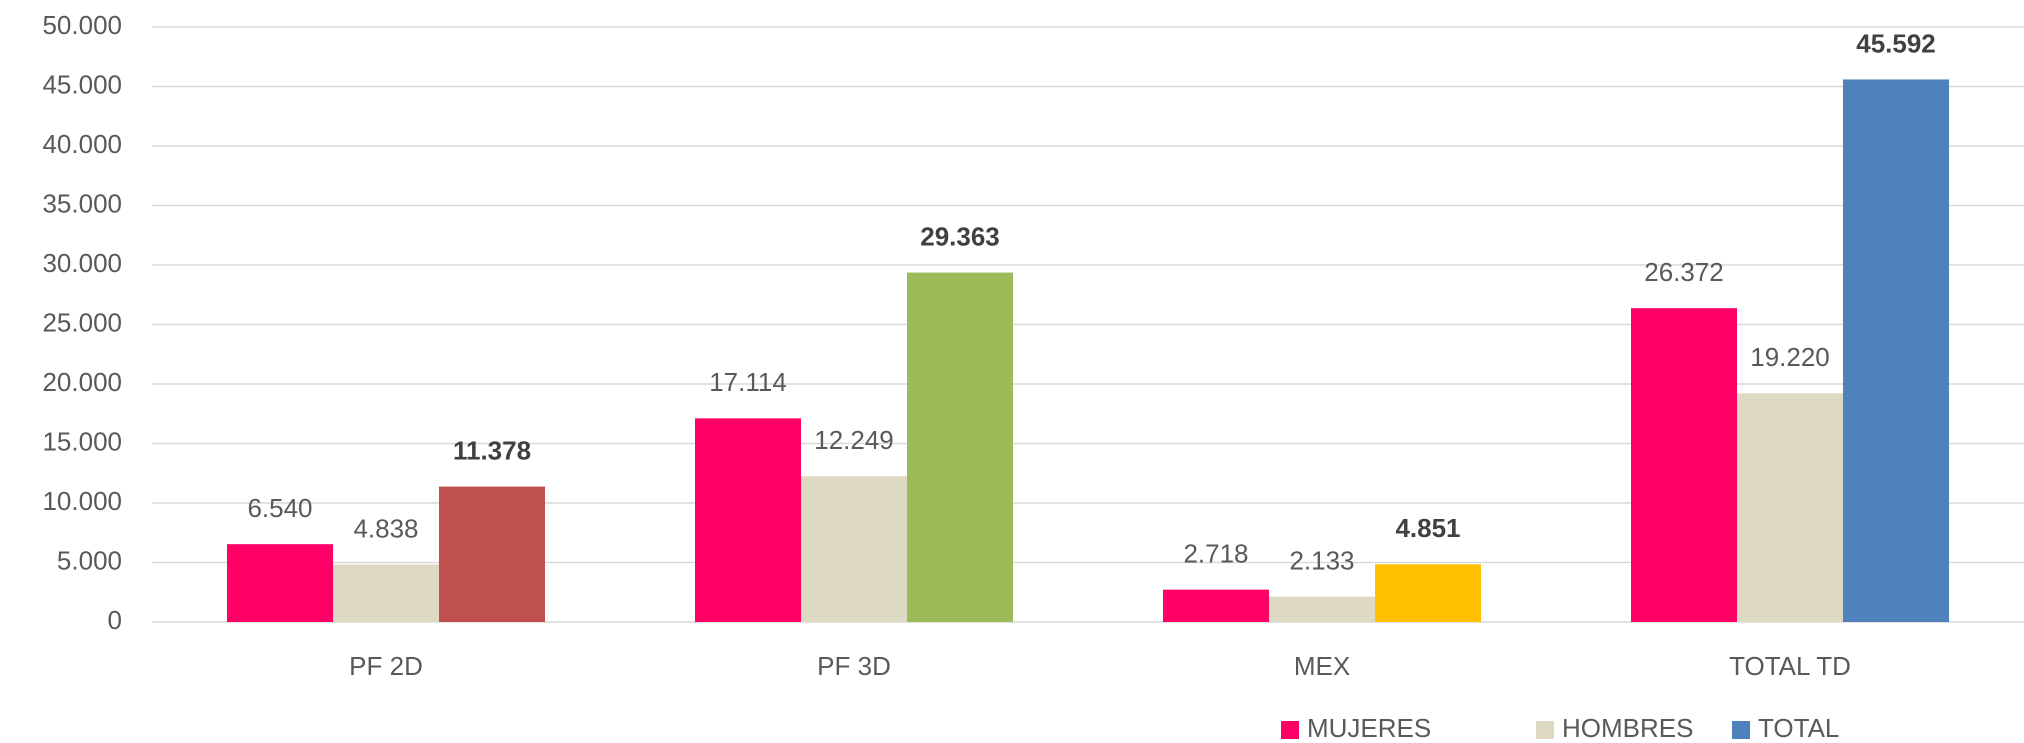 This screenshot has width=2024, height=743. I want to click on y-tick-label: 50.000, so click(82, 25).